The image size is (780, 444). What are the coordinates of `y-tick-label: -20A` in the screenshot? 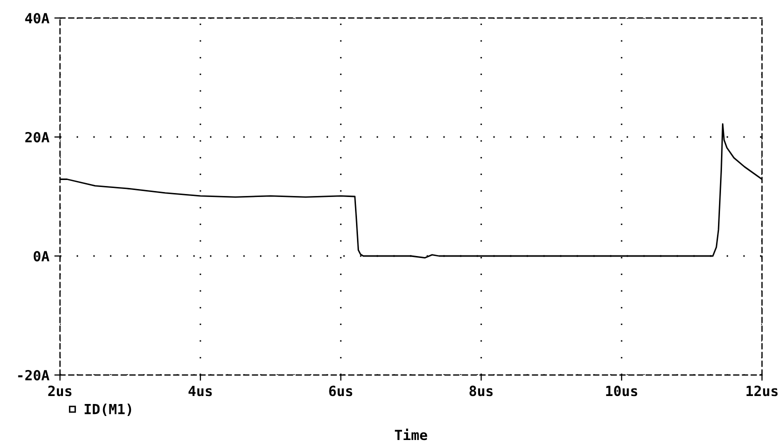 It's located at (34, 375).